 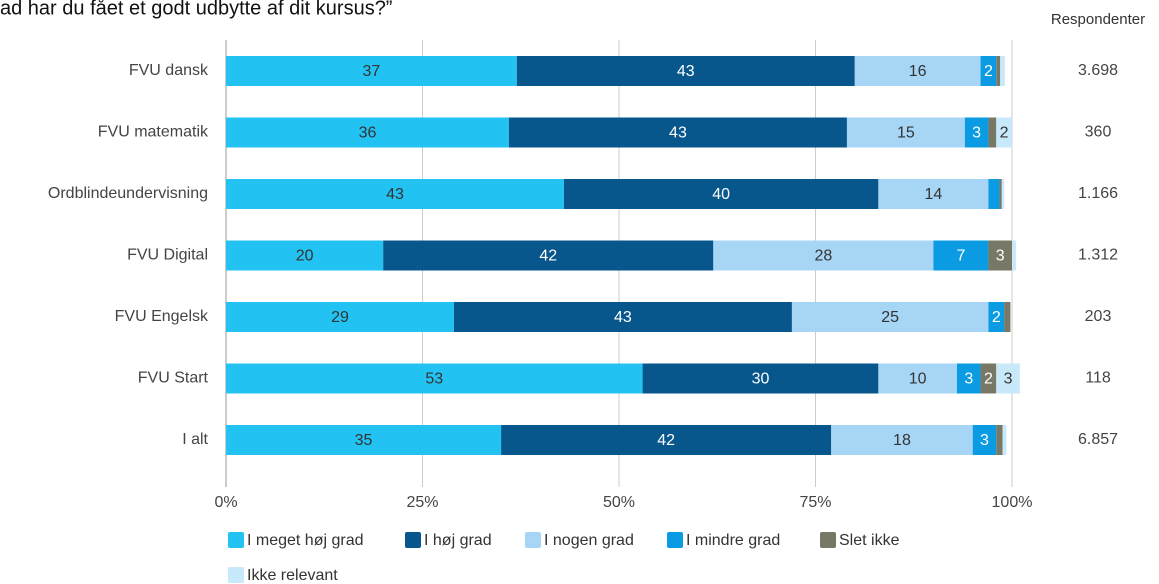 I want to click on data-label: 37, so click(x=372, y=71).